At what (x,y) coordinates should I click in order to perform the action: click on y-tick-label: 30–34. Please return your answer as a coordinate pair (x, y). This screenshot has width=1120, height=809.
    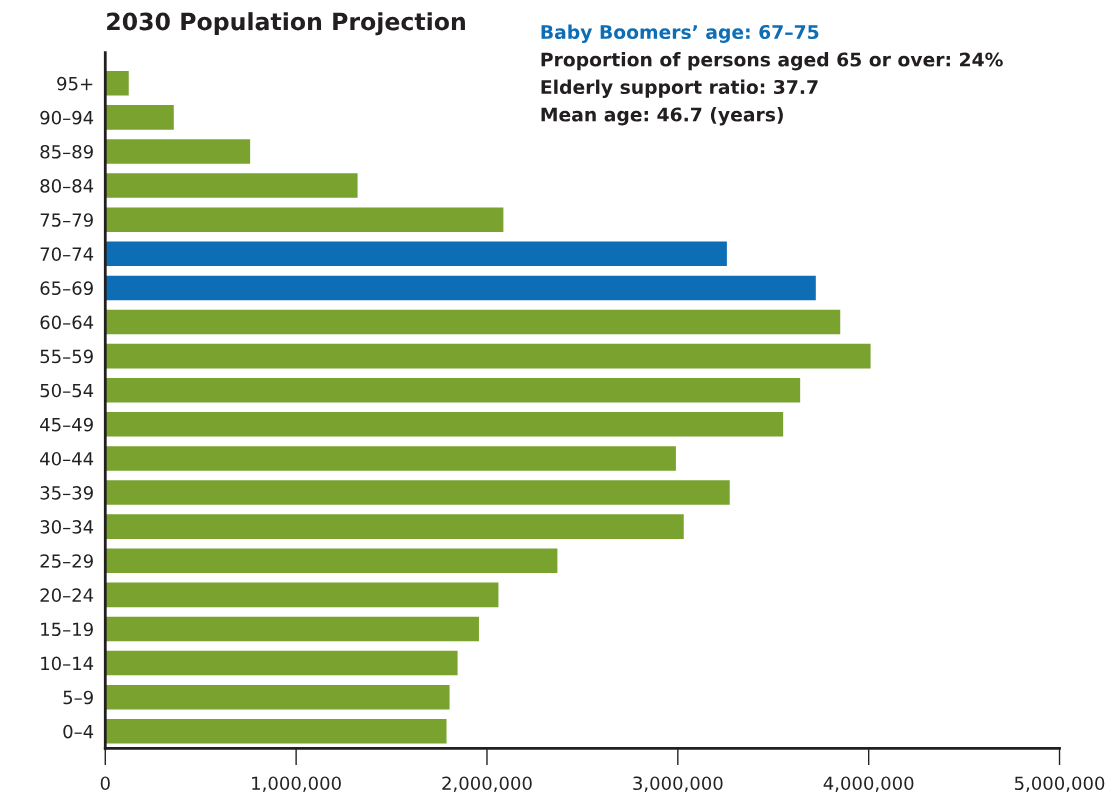
    Looking at the image, I should click on (67, 527).